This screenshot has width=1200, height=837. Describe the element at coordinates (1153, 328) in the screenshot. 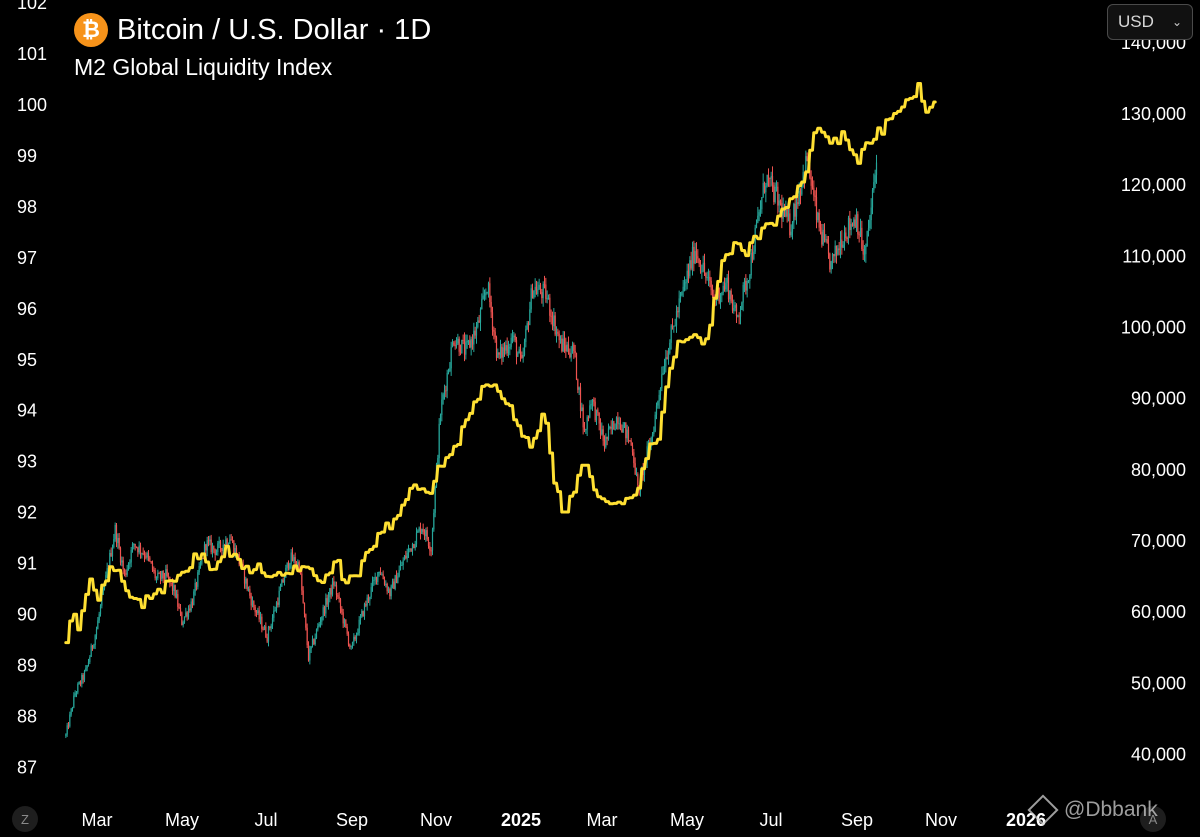

I see `right-axis-tick: 100,000` at that location.